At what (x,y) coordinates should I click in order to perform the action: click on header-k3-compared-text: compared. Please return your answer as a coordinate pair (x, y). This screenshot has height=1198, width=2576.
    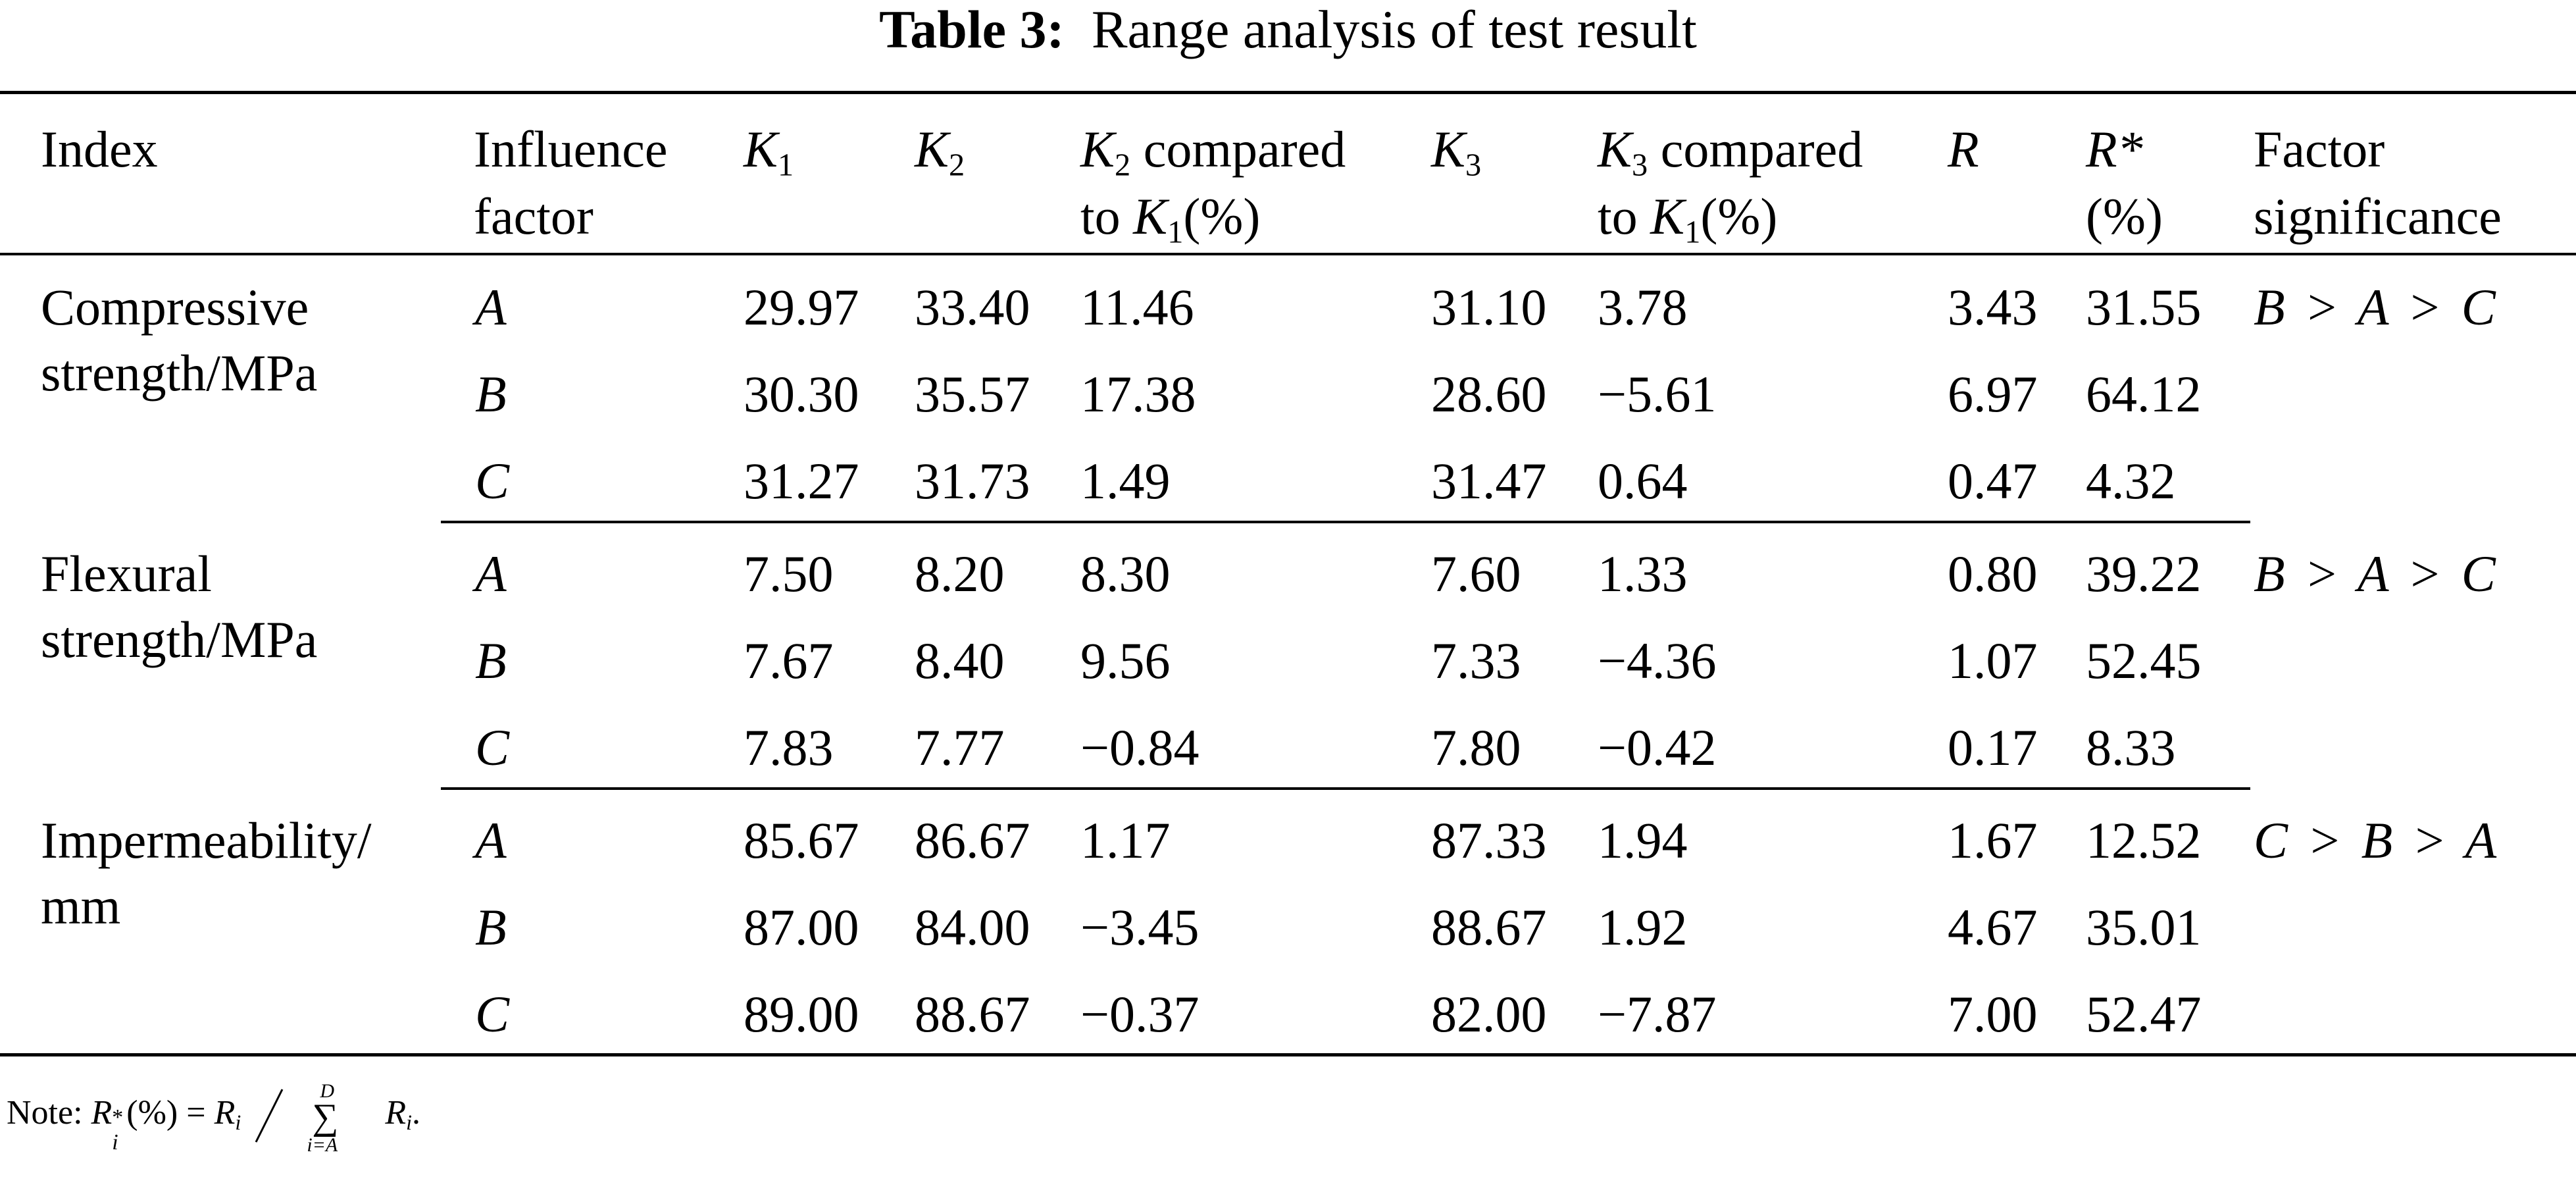
    Looking at the image, I should click on (1761, 149).